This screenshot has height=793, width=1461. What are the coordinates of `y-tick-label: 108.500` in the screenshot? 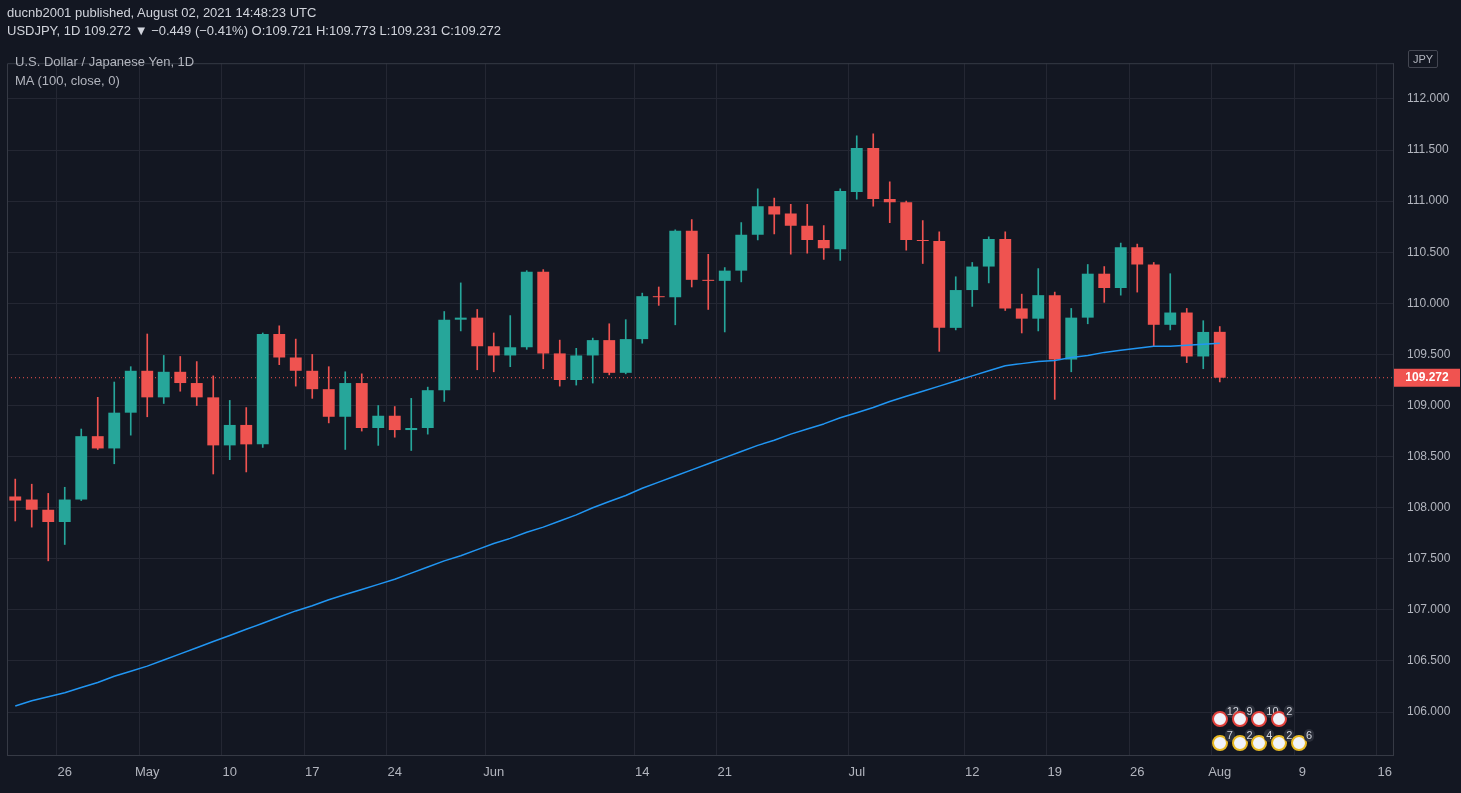 It's located at (1429, 455).